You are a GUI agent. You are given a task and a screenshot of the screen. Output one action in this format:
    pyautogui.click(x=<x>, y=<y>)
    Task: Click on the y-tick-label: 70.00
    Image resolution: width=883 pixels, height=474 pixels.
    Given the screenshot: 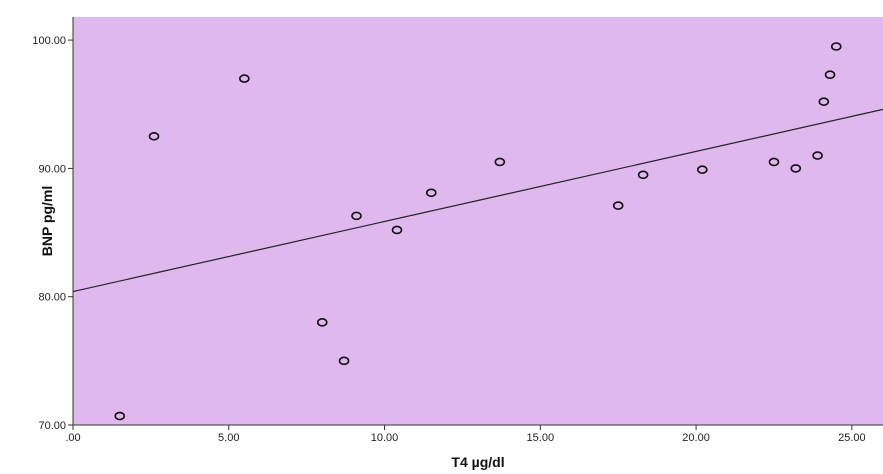 What is the action you would take?
    pyautogui.click(x=52, y=426)
    